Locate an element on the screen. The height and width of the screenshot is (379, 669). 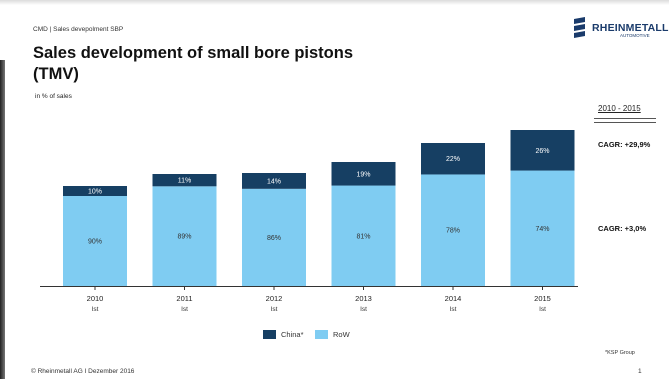
logo-wordmark: RHEINMETALL is located at coordinates (630, 28).